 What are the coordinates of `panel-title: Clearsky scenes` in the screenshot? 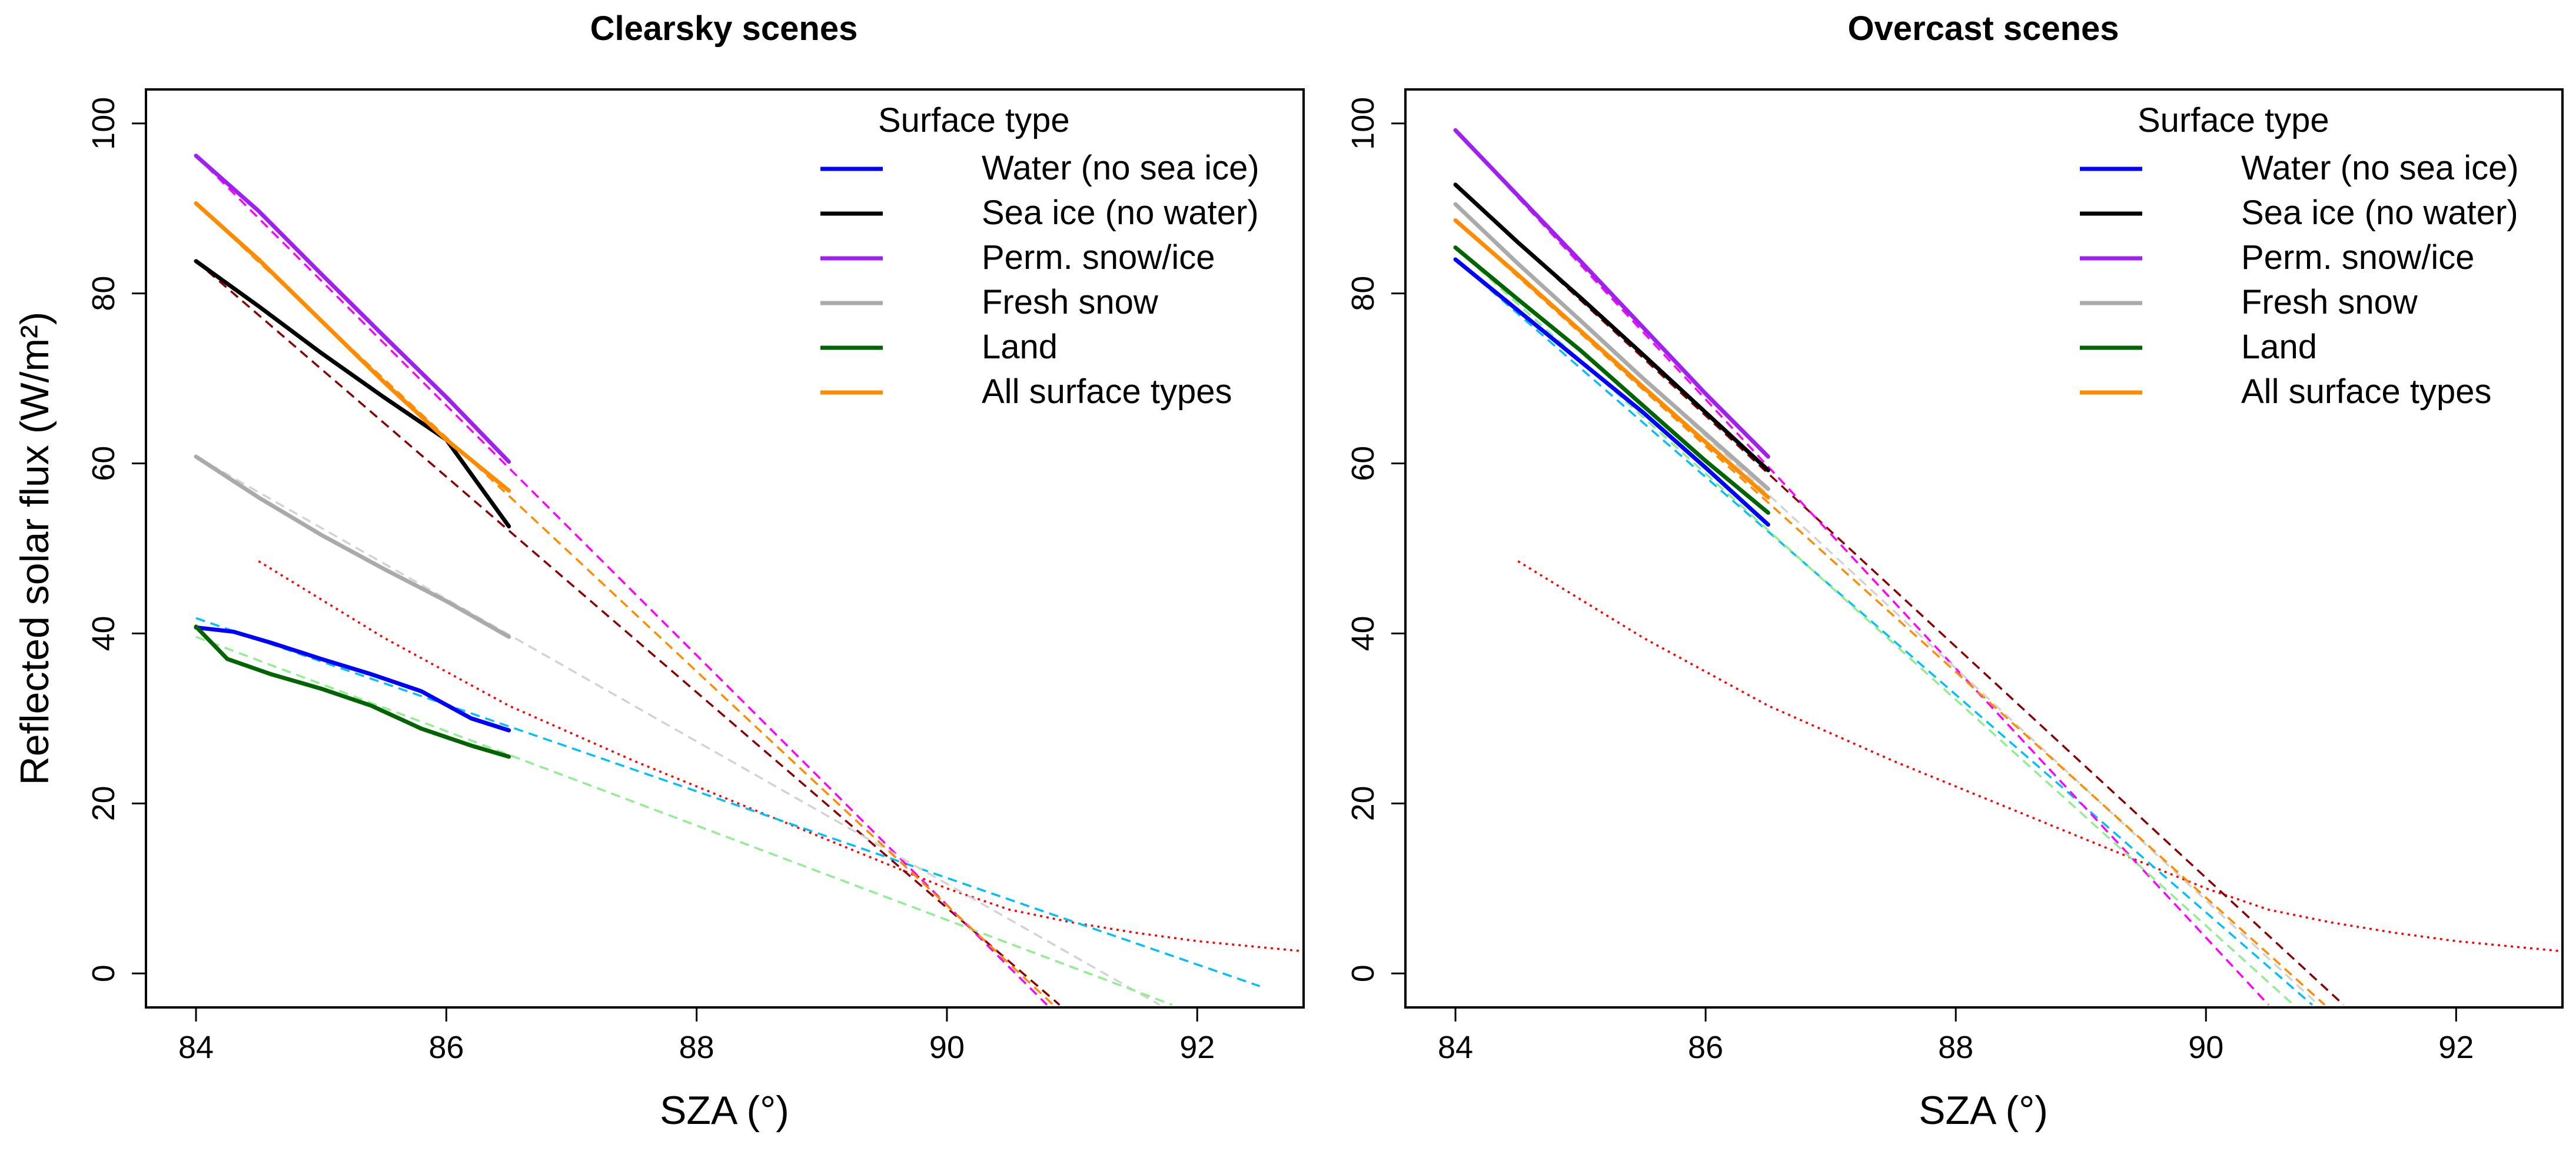 It's located at (724, 28).